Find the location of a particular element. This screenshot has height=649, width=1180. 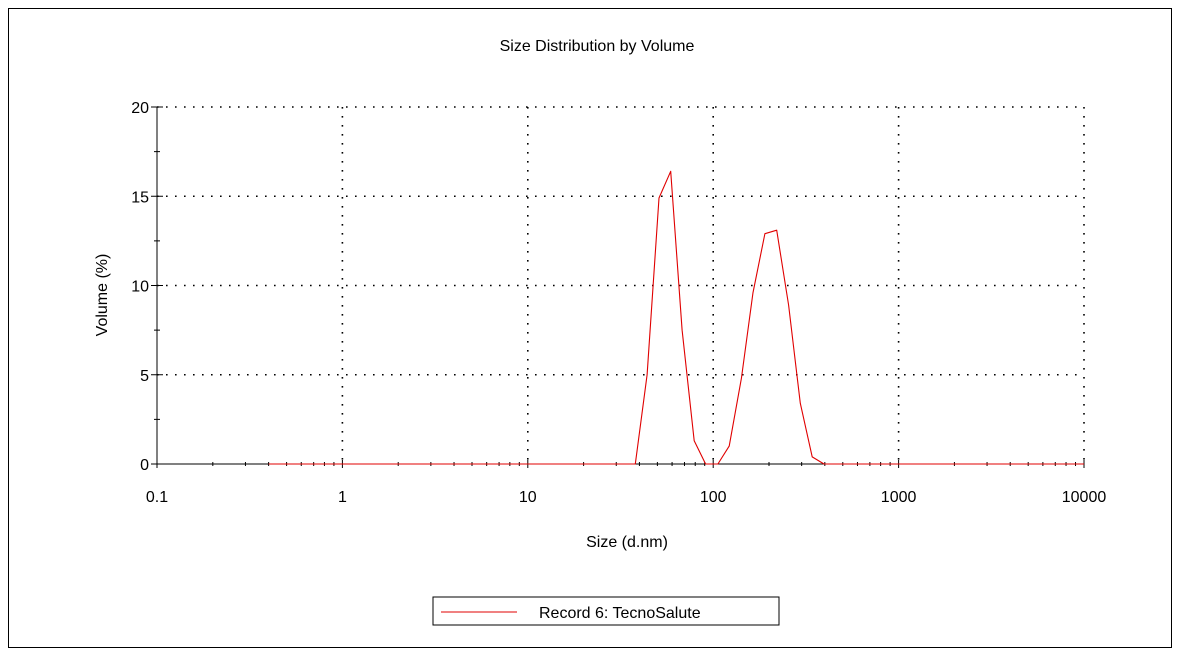

y-tick-label: 0 is located at coordinates (144, 465).